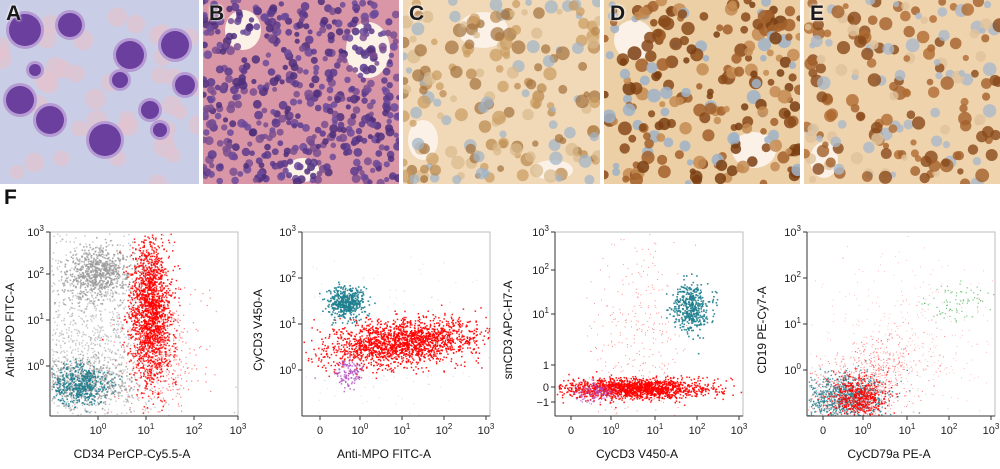 This screenshot has height=469, width=1000. I want to click on flow-plot-4-xtick: 0, so click(823, 431).